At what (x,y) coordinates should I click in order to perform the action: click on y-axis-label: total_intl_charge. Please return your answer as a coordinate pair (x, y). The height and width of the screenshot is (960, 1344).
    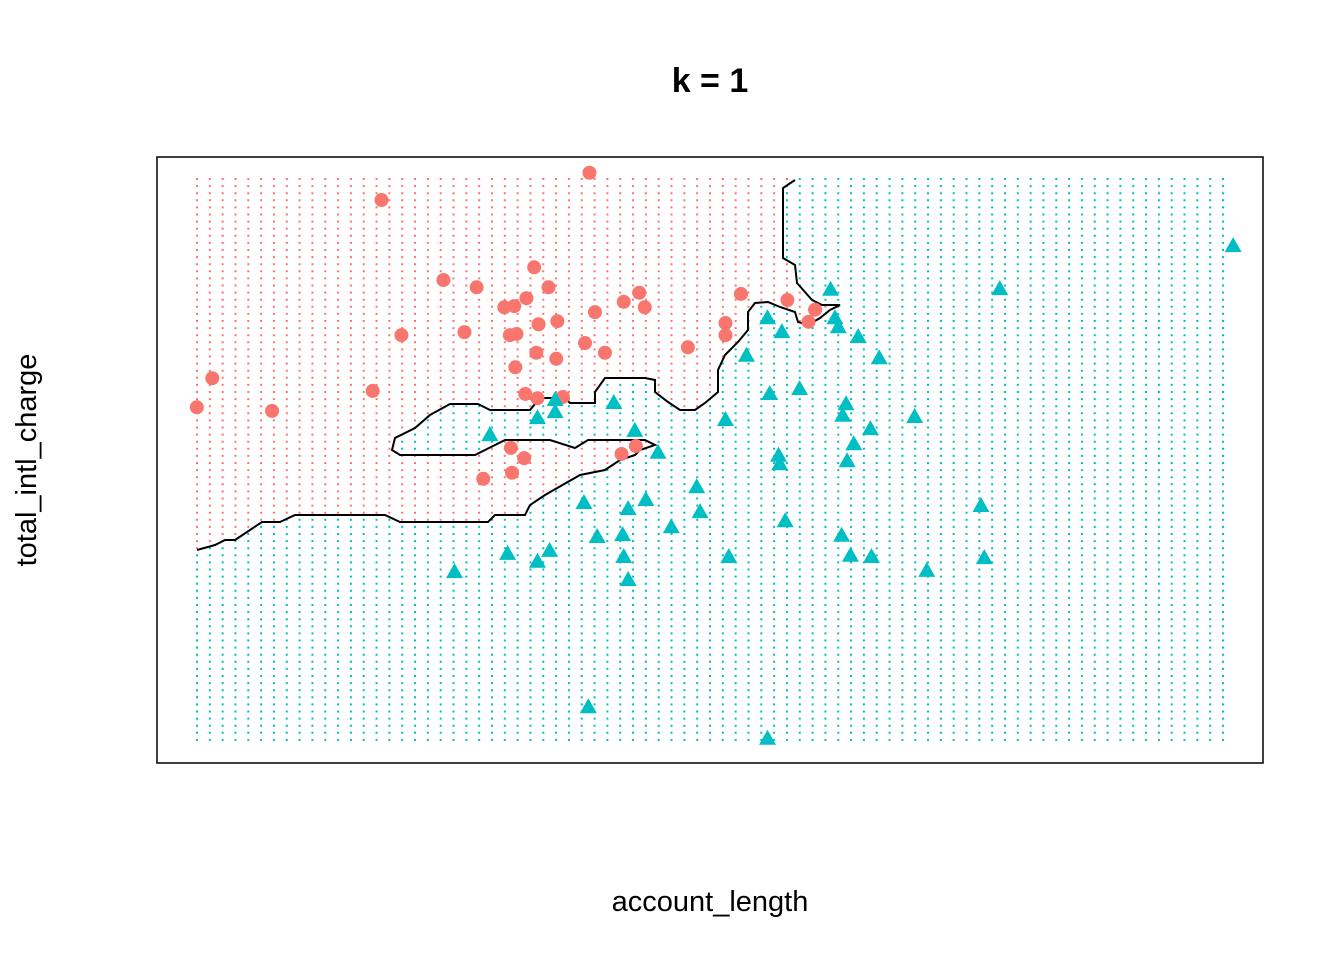
    Looking at the image, I should click on (27, 460).